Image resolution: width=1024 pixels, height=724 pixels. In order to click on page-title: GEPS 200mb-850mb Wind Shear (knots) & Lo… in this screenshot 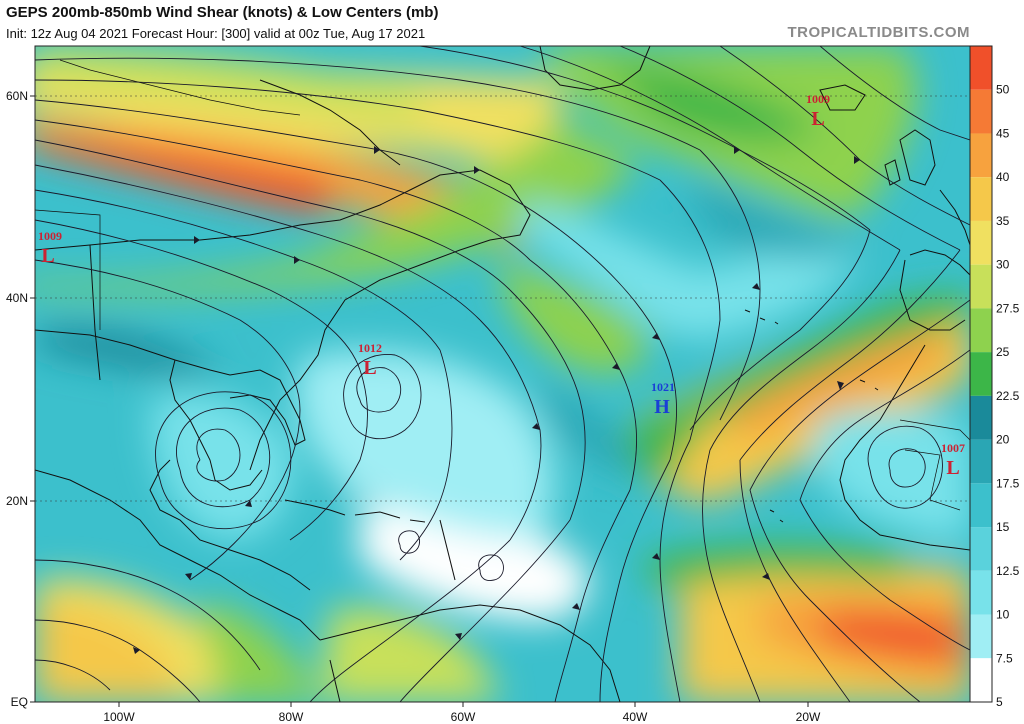, I will do `click(222, 12)`.